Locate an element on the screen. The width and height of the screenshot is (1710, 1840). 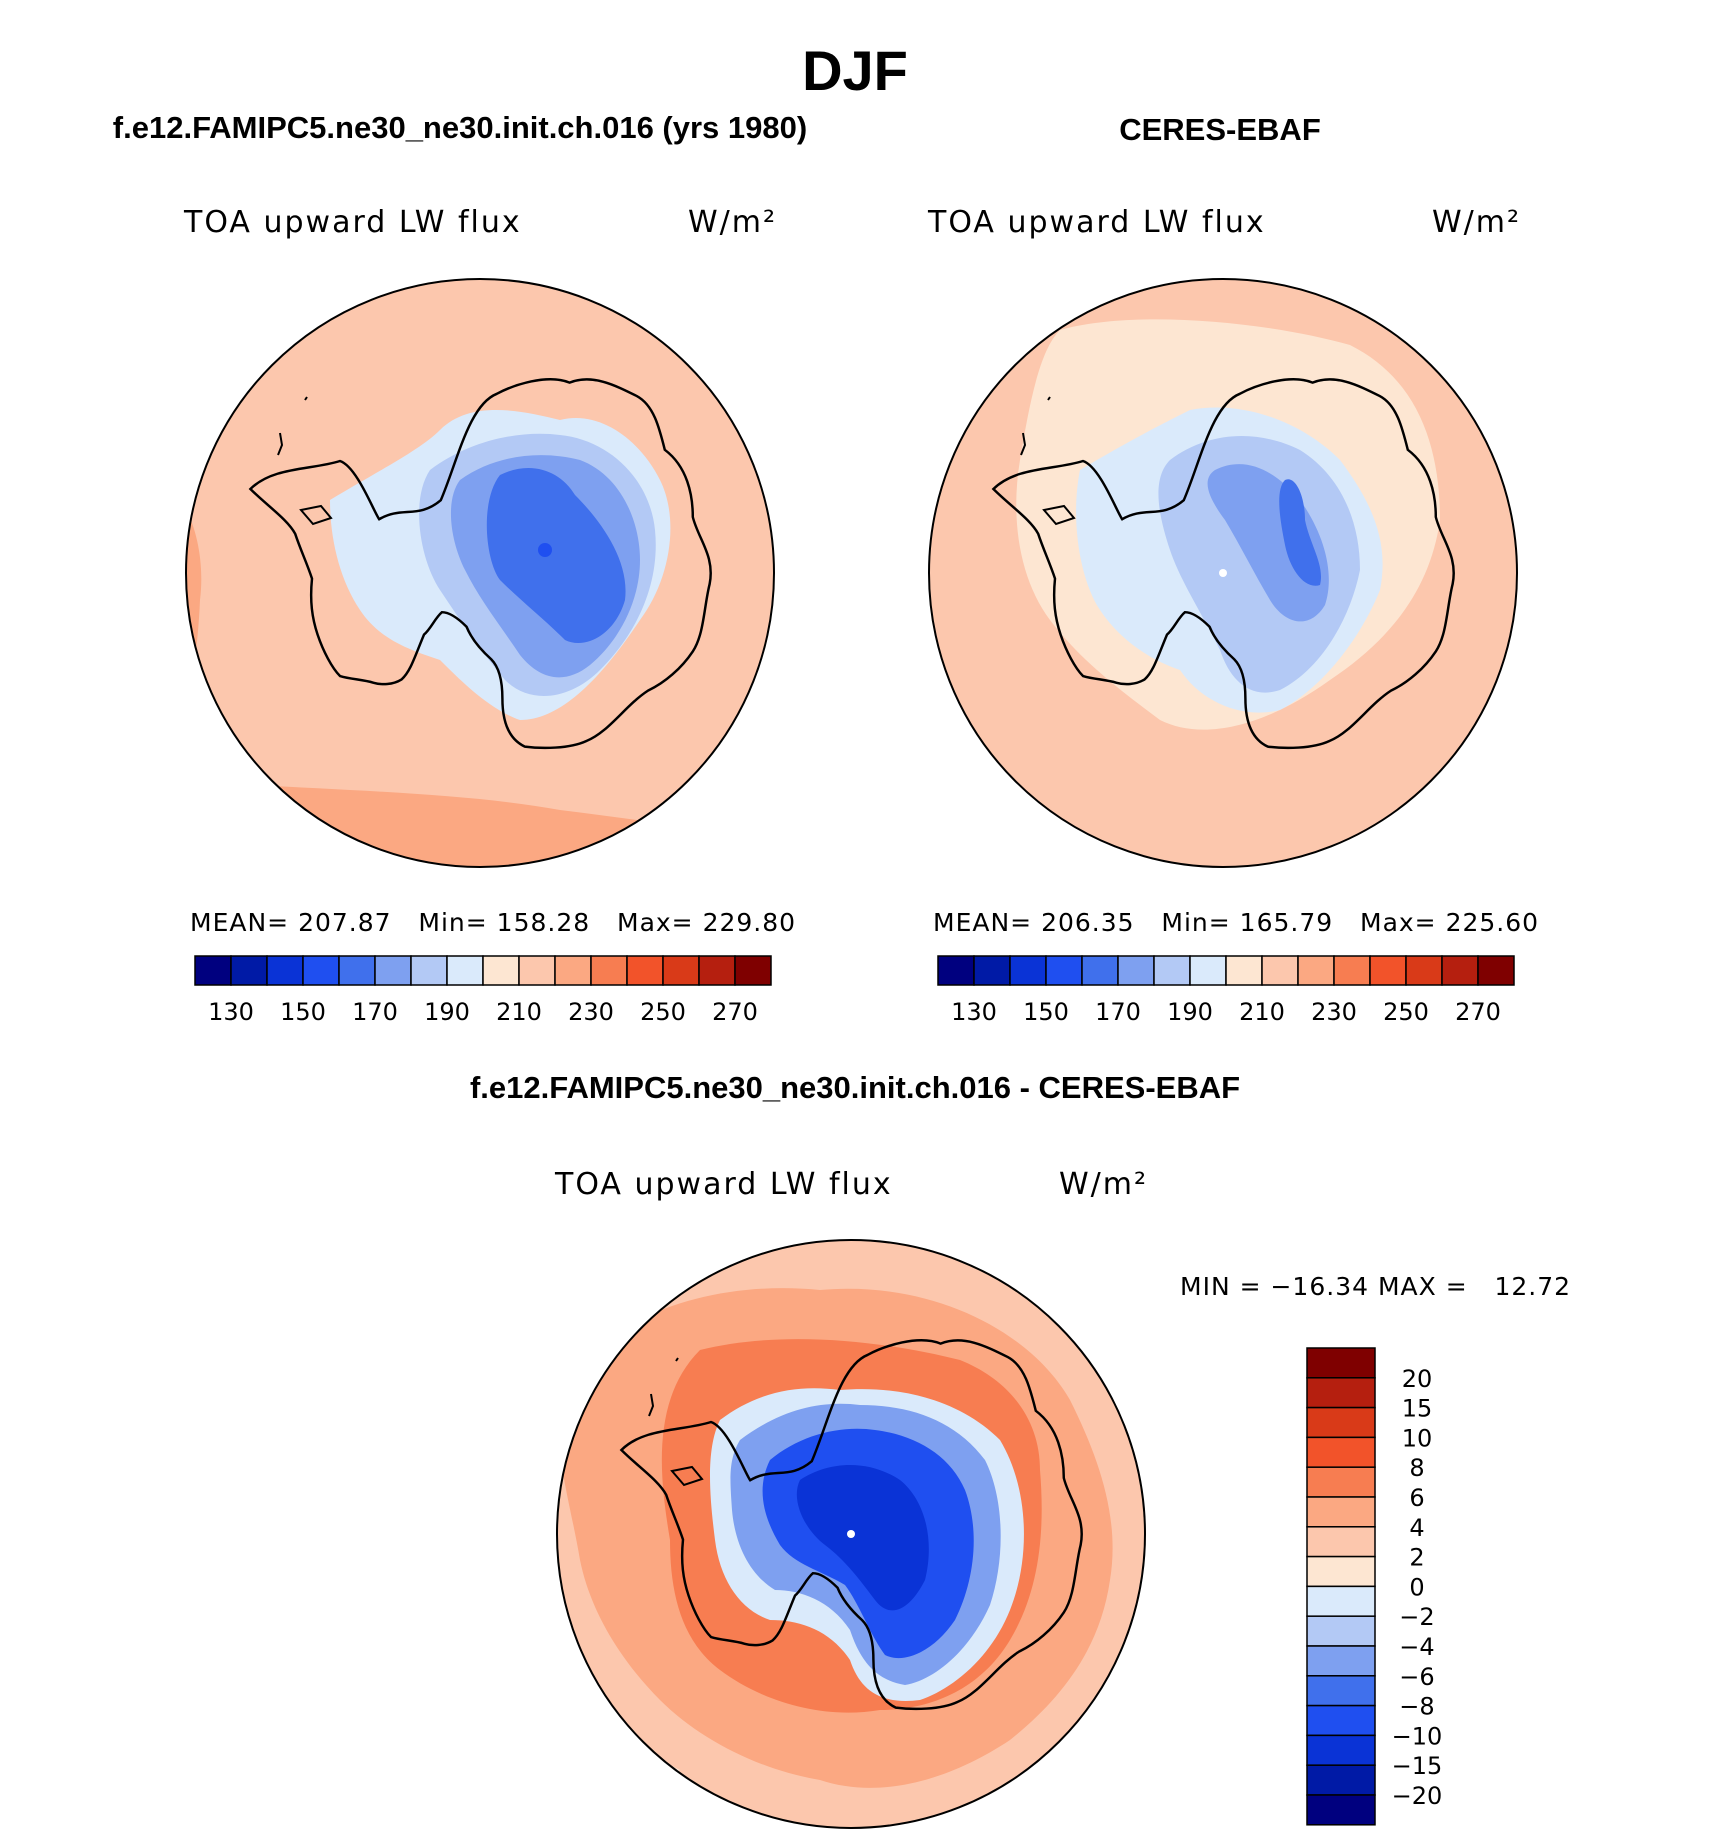
map-border-obs is located at coordinates (1223, 573).